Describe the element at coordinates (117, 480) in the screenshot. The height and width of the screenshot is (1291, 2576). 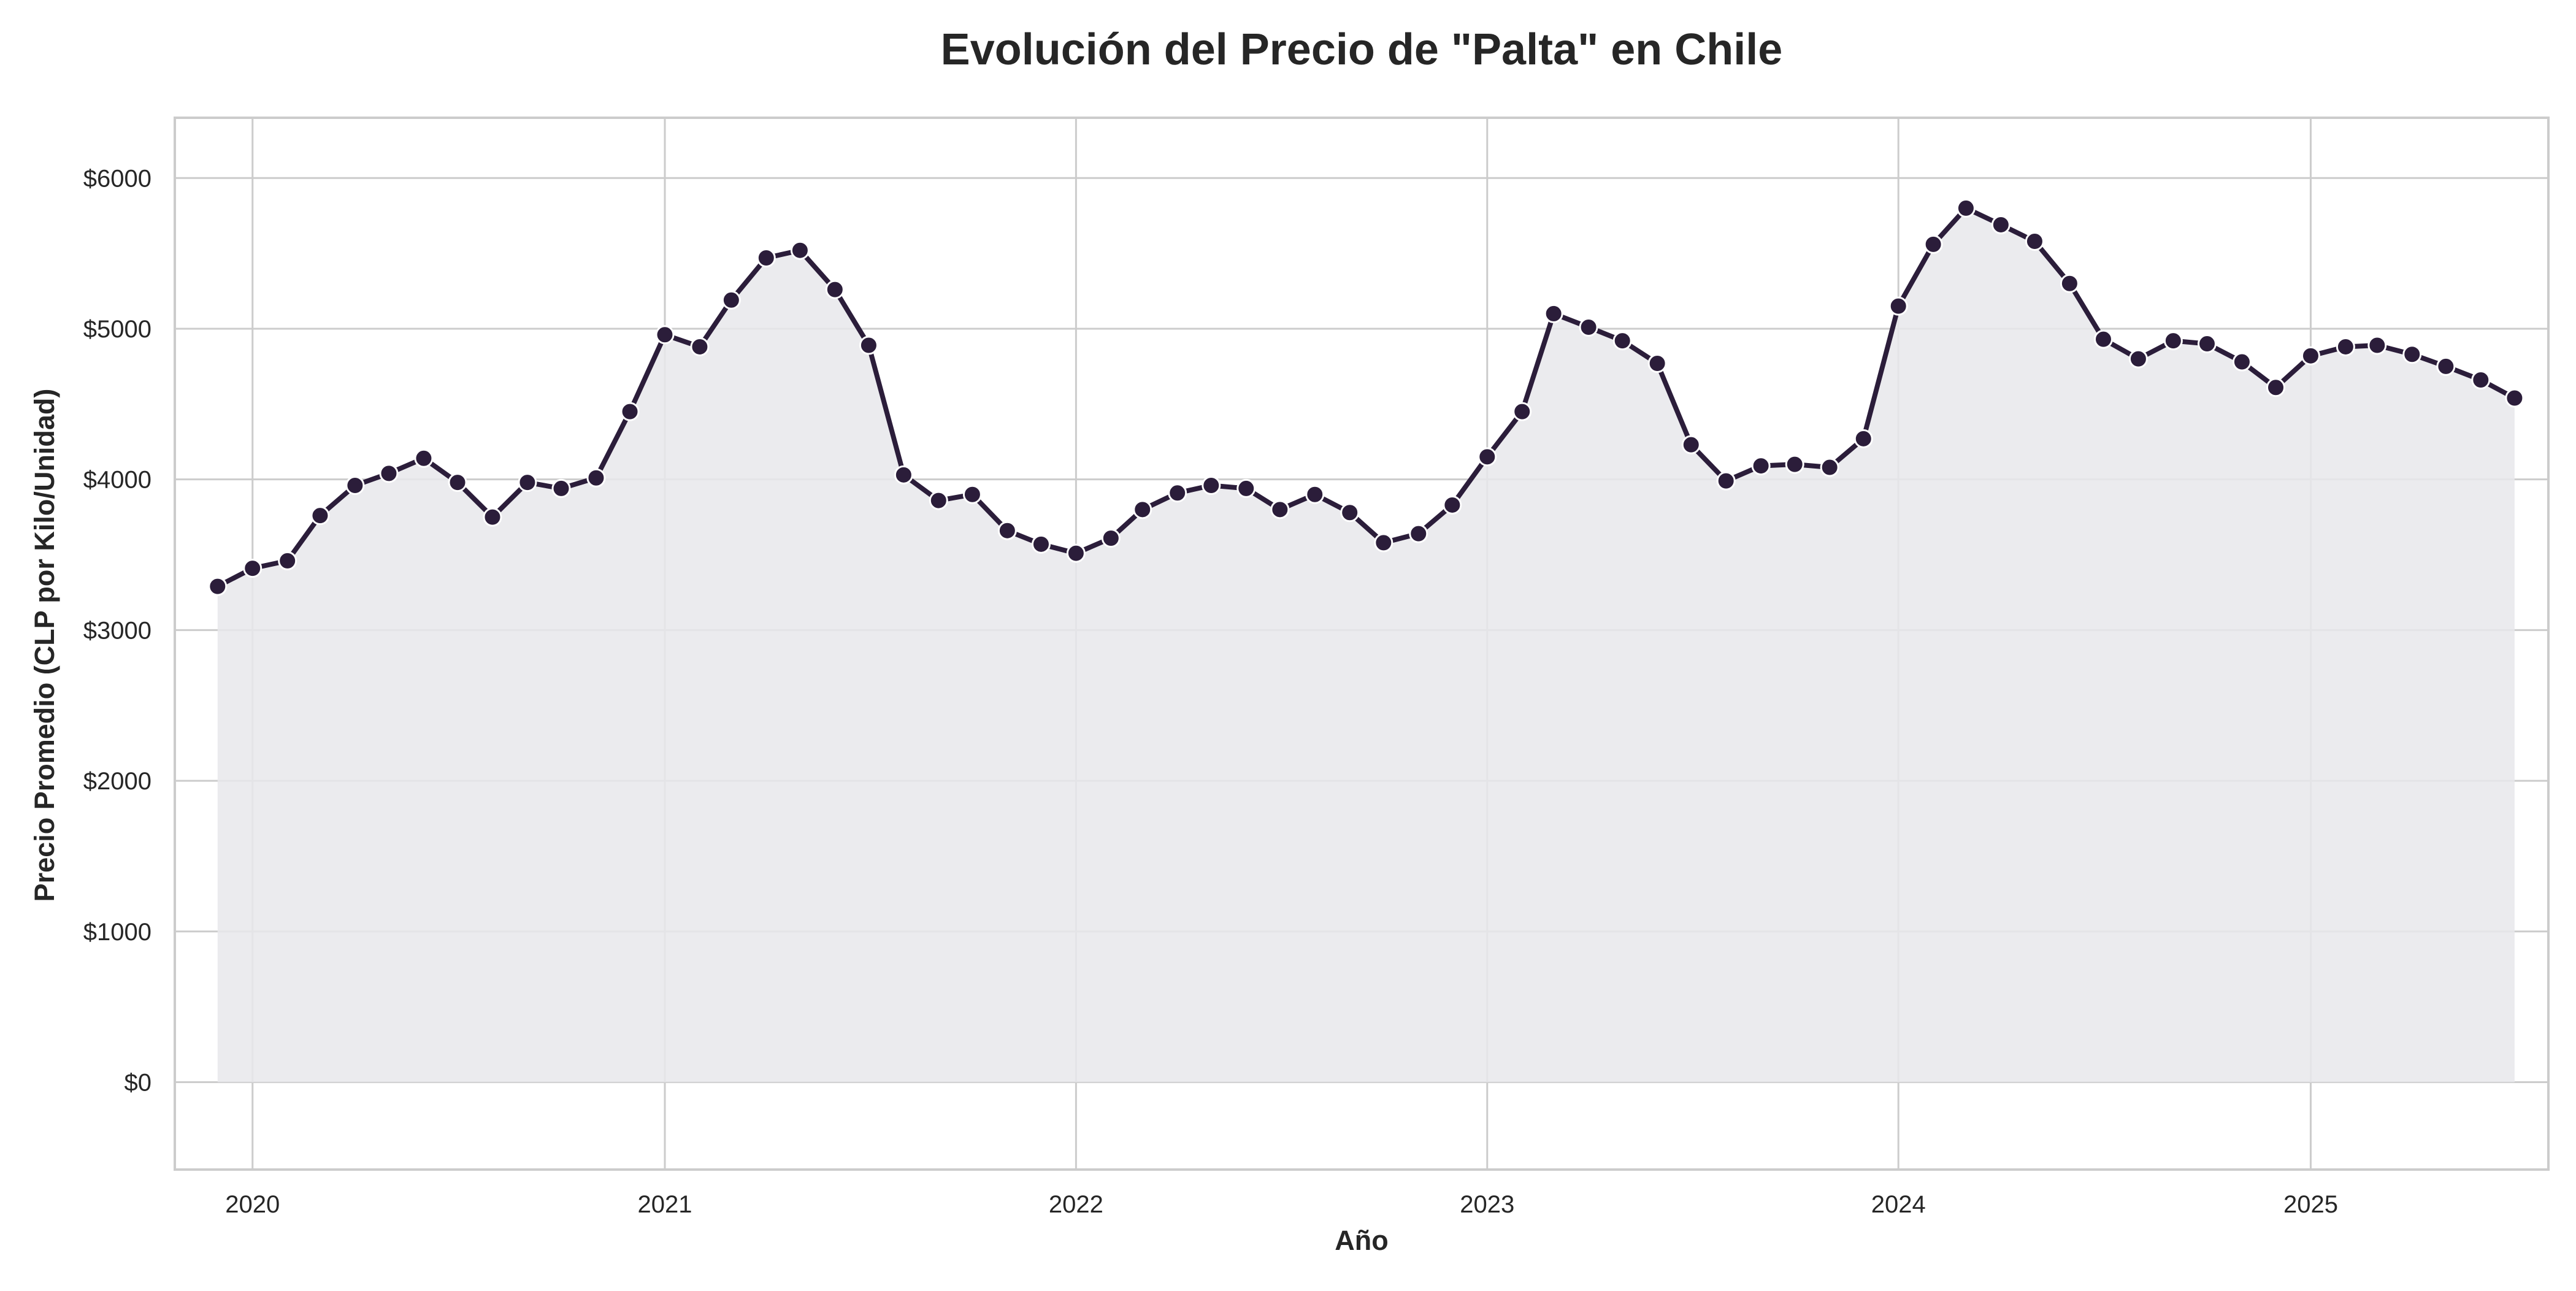
I see `y-tick-label: $4000` at that location.